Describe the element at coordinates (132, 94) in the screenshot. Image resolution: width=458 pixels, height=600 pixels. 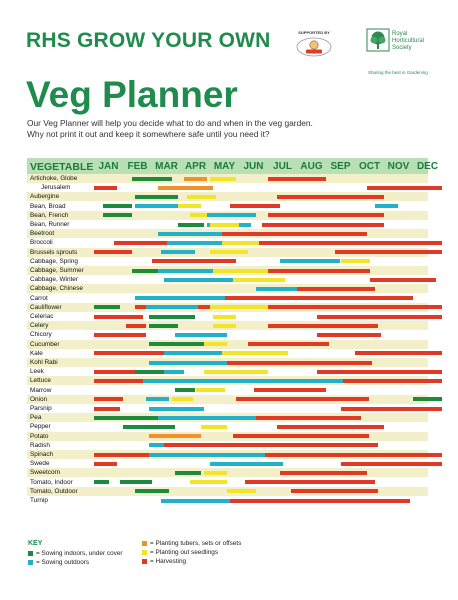
I see `page-title: Veg Planner` at that location.